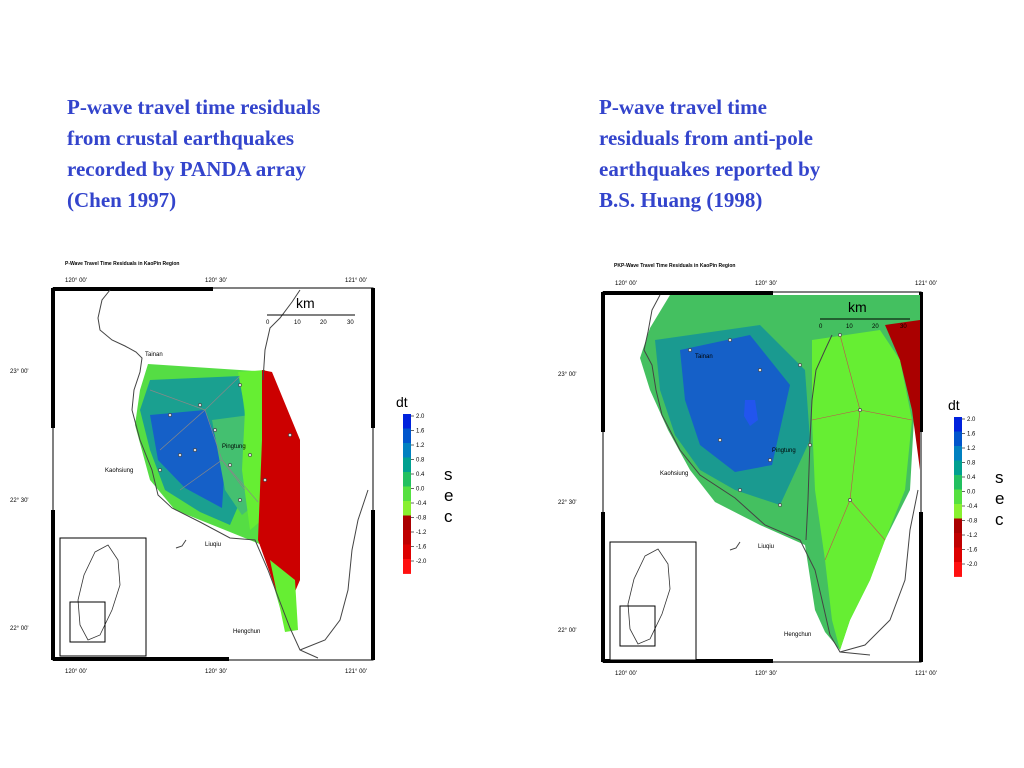 This screenshot has height=768, width=1024. What do you see at coordinates (186, 169) in the screenshot?
I see `caption-line: recorded by PANDA array` at bounding box center [186, 169].